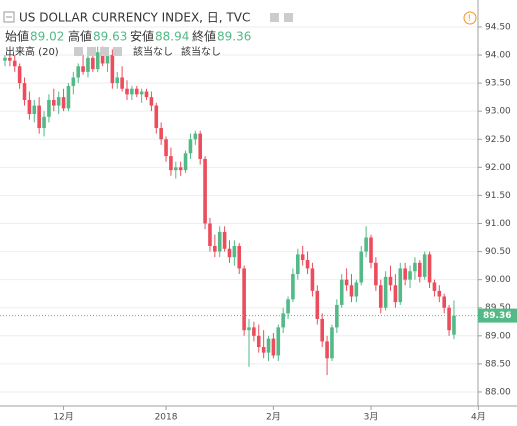 This screenshot has height=426, width=517. Describe the element at coordinates (134, 18) in the screenshot. I see `chart-title: US DOLLAR CURRENCY INDEX, 日, TVC` at that location.